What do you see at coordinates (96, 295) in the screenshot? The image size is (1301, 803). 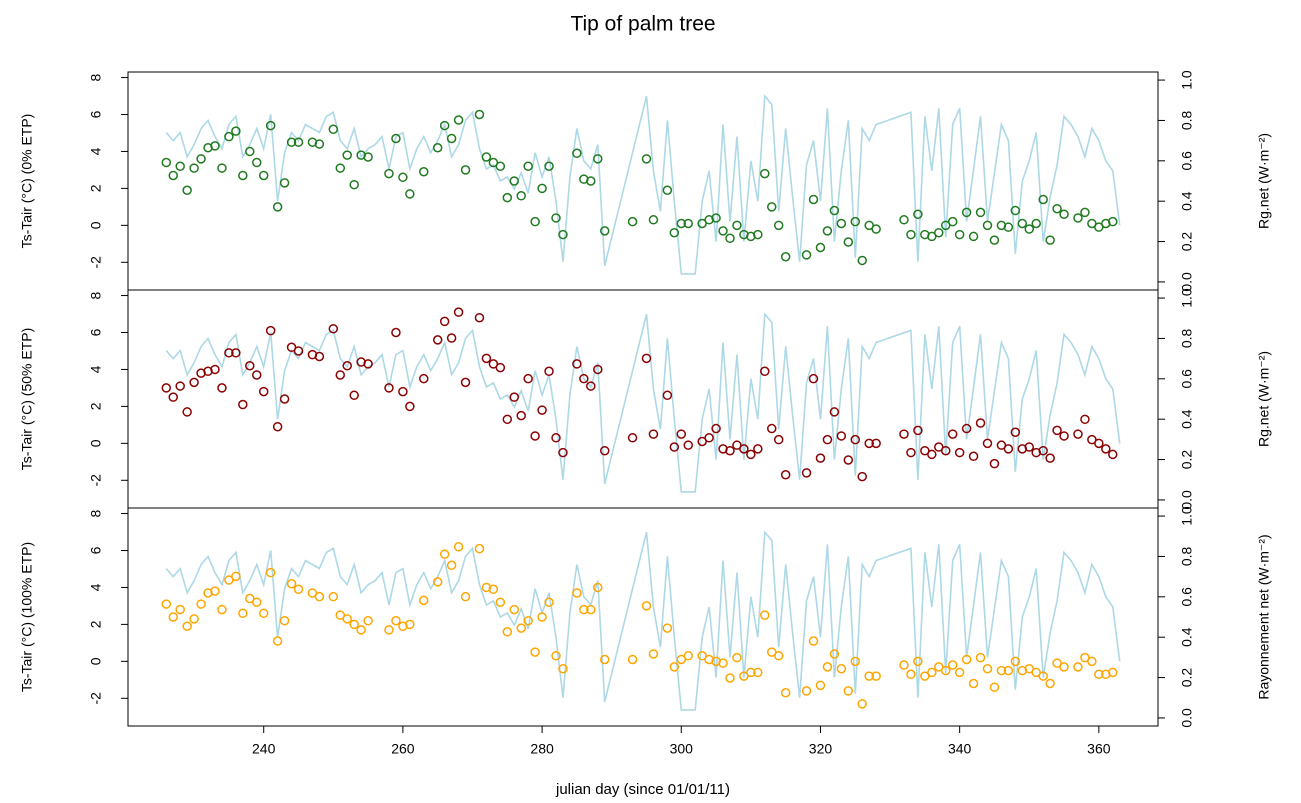 I see `y-tick-label: 8` at bounding box center [96, 295].